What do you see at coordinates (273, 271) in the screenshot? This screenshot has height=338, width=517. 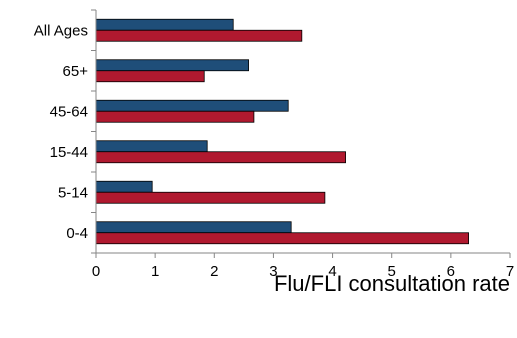 I see `x-tick-label: 3` at bounding box center [273, 271].